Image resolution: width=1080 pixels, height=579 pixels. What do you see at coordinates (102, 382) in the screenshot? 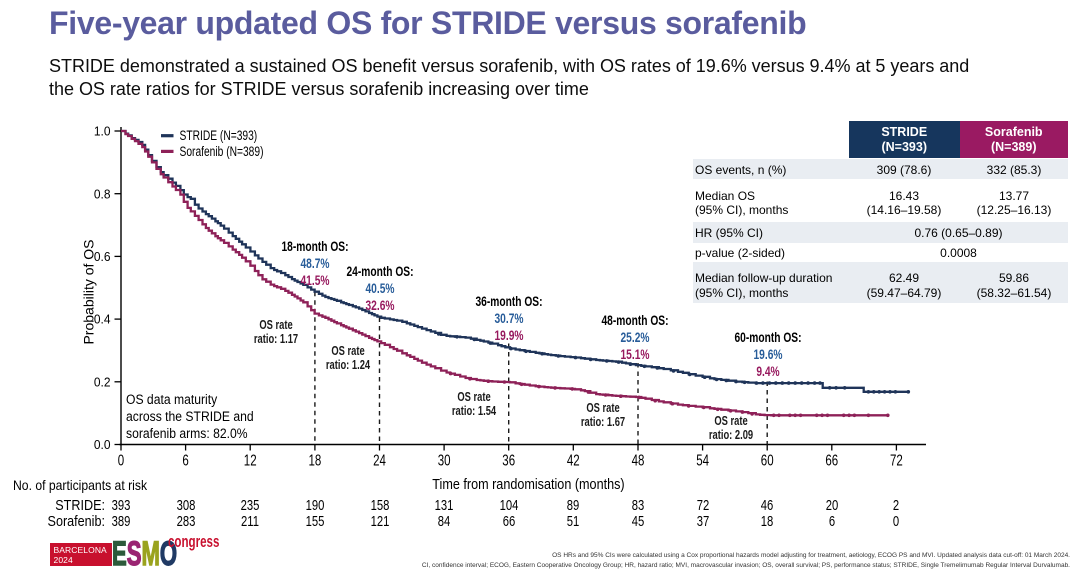
I see `svg-text: 0.2` at bounding box center [102, 382].